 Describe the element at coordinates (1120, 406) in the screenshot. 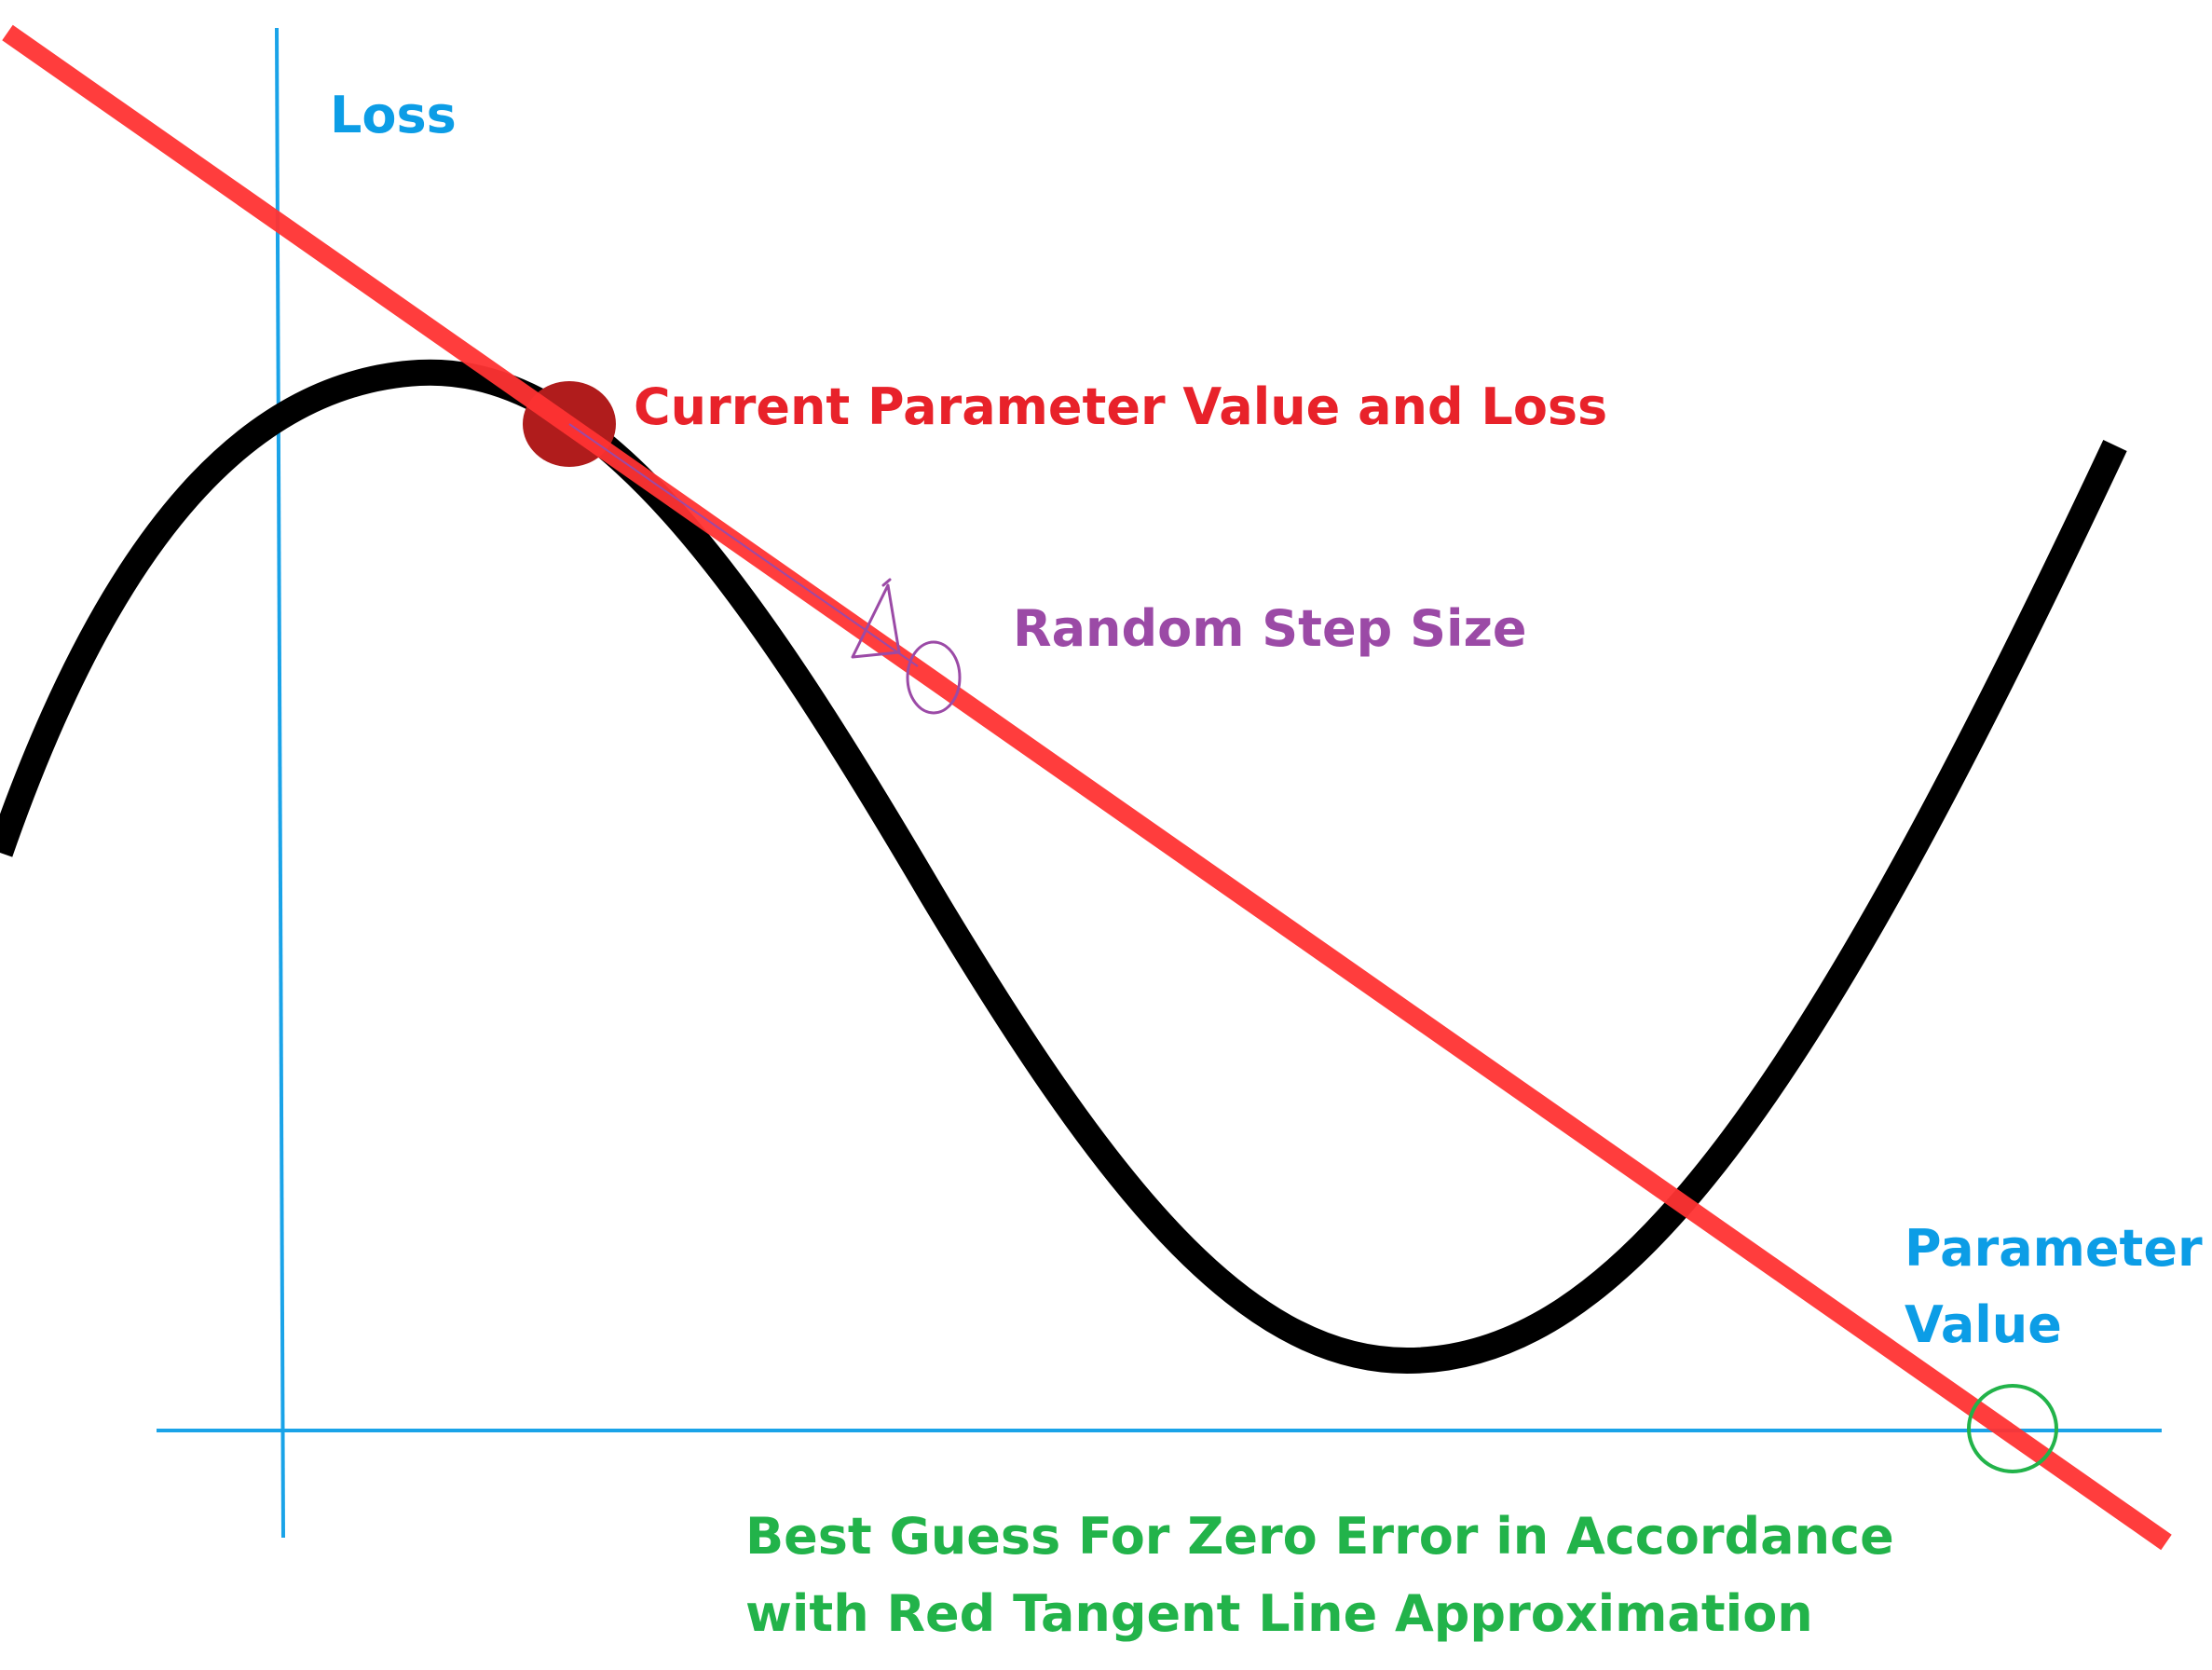

I see `current-point-label: Current Parameter Value and Loss` at that location.